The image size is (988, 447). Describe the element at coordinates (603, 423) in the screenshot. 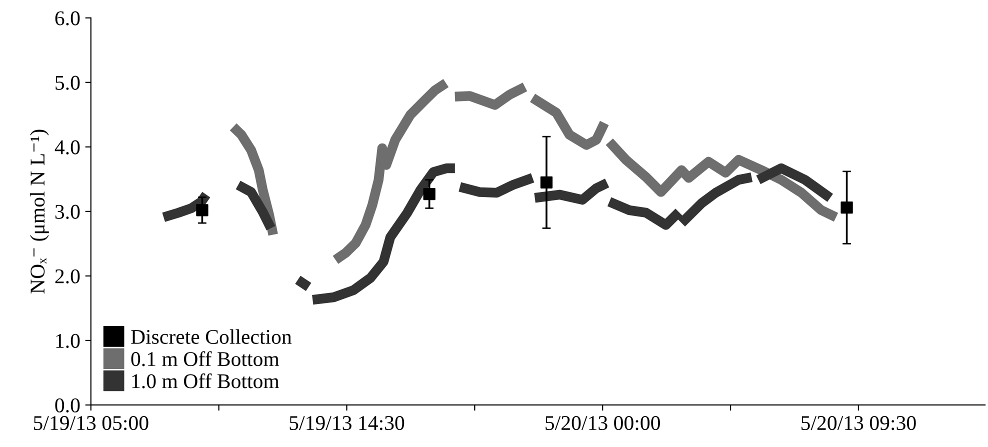

I see `x-tick-label: 5/20/13 00:00` at that location.